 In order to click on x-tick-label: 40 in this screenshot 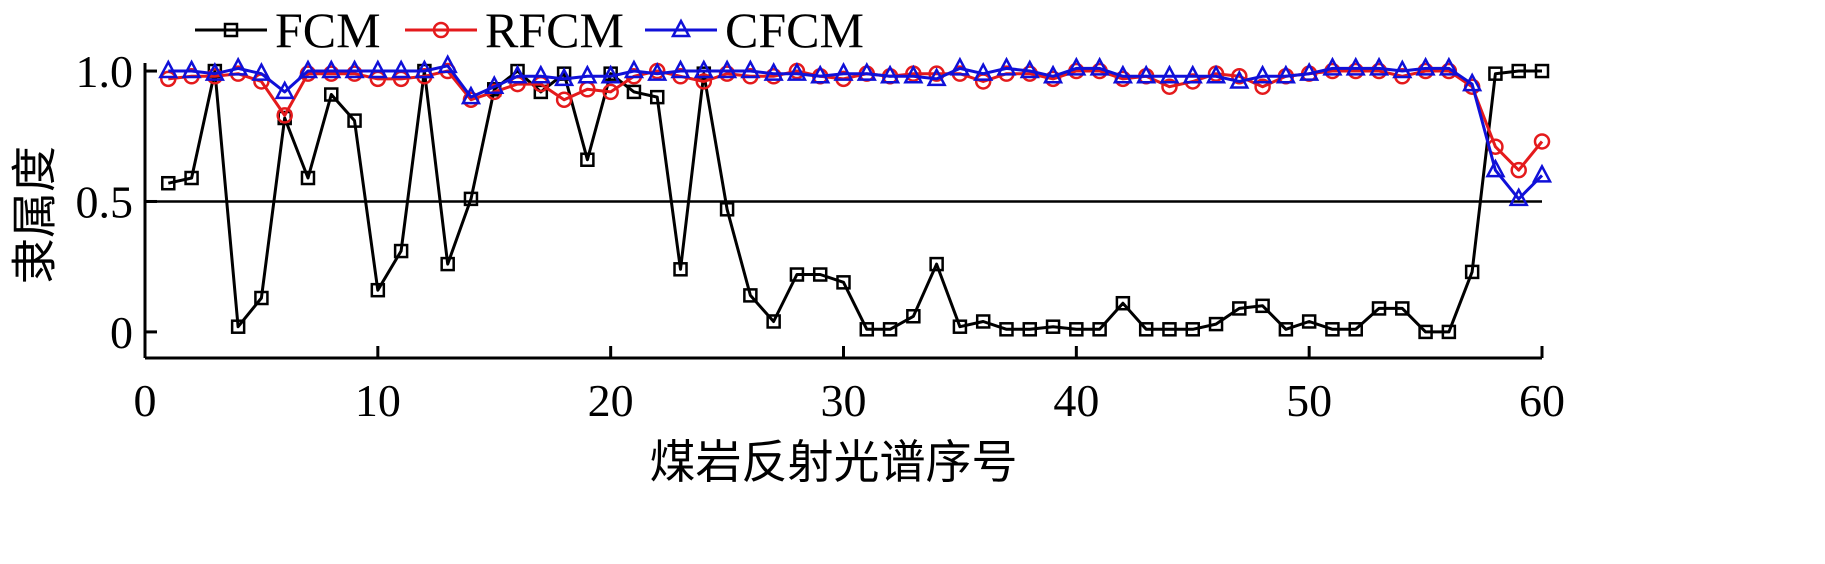, I will do `click(1076, 400)`.